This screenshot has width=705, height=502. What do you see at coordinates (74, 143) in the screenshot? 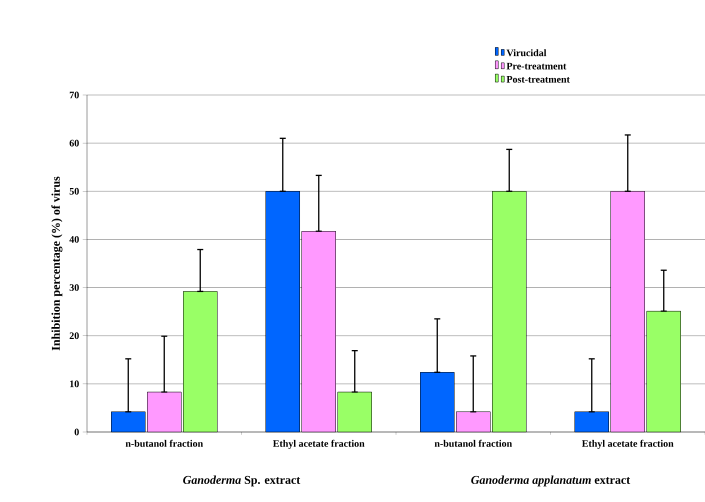
I see `y-tick-label: 60` at bounding box center [74, 143].